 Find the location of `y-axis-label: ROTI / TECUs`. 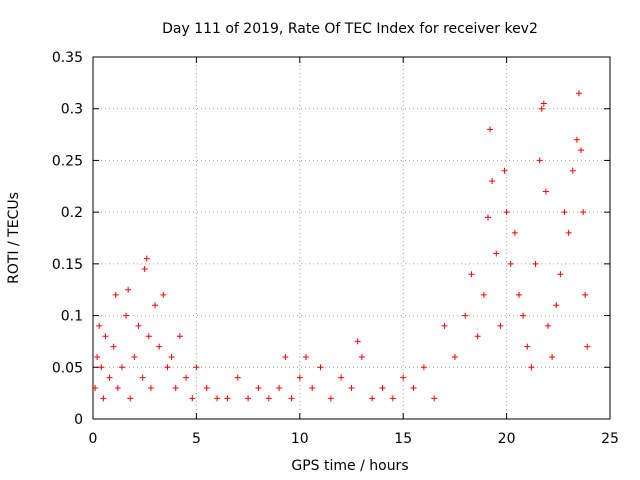

y-axis-label: ROTI / TECUs is located at coordinates (14, 238).